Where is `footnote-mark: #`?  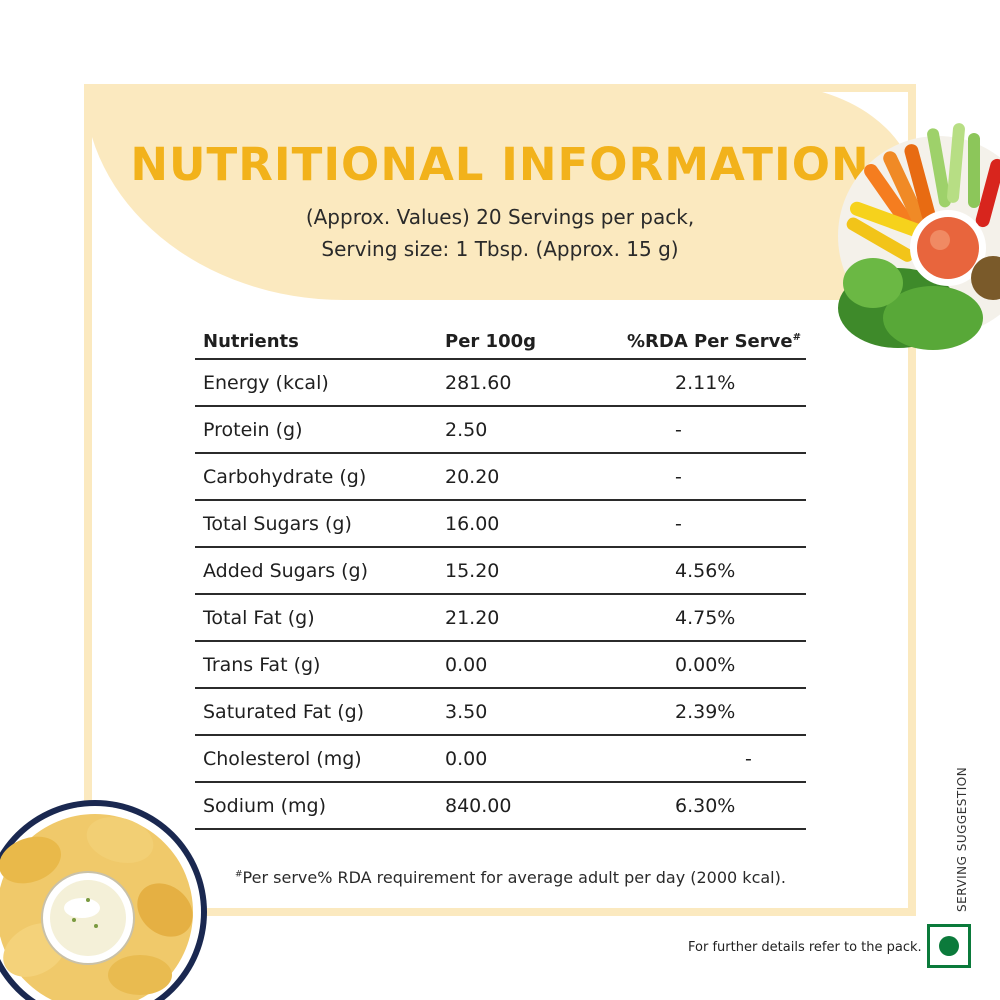 footnote-mark: # is located at coordinates (239, 874).